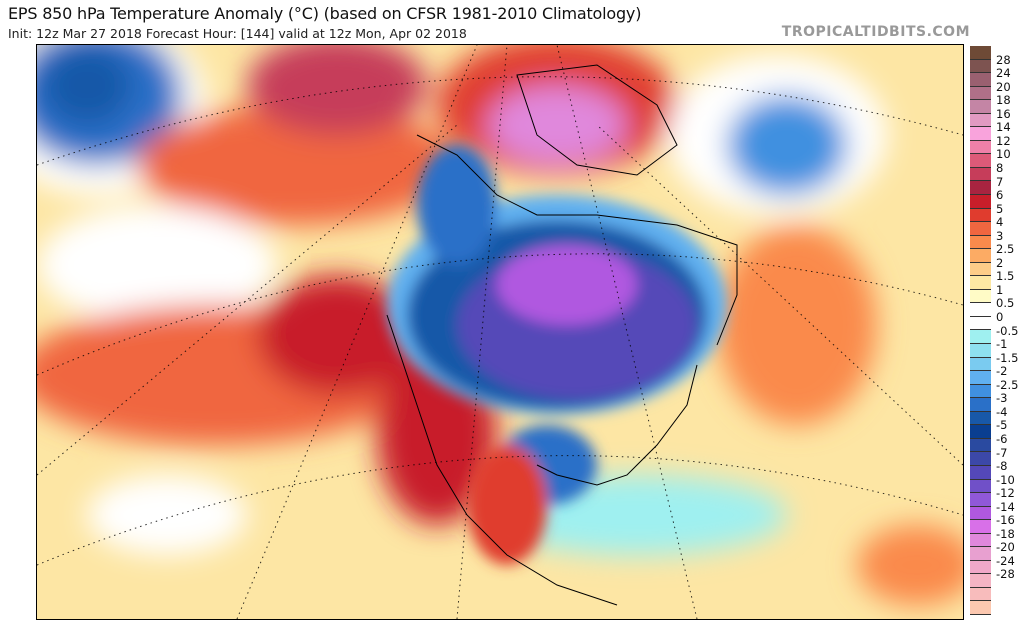 The width and height of the screenshot is (1024, 638). Describe the element at coordinates (1005, 560) in the screenshot. I see `colorbar-label: -24` at that location.